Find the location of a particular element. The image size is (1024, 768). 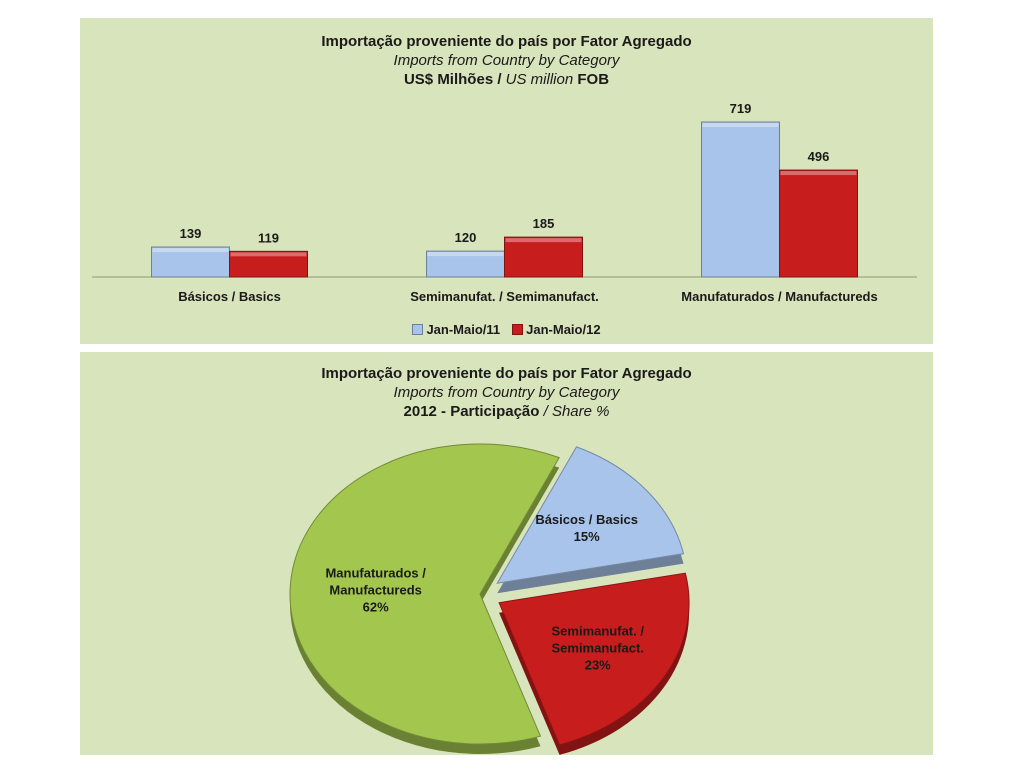

bar-chart-legend: Jan-Maio/11 Jan-Maio/12 is located at coordinates (506, 329).